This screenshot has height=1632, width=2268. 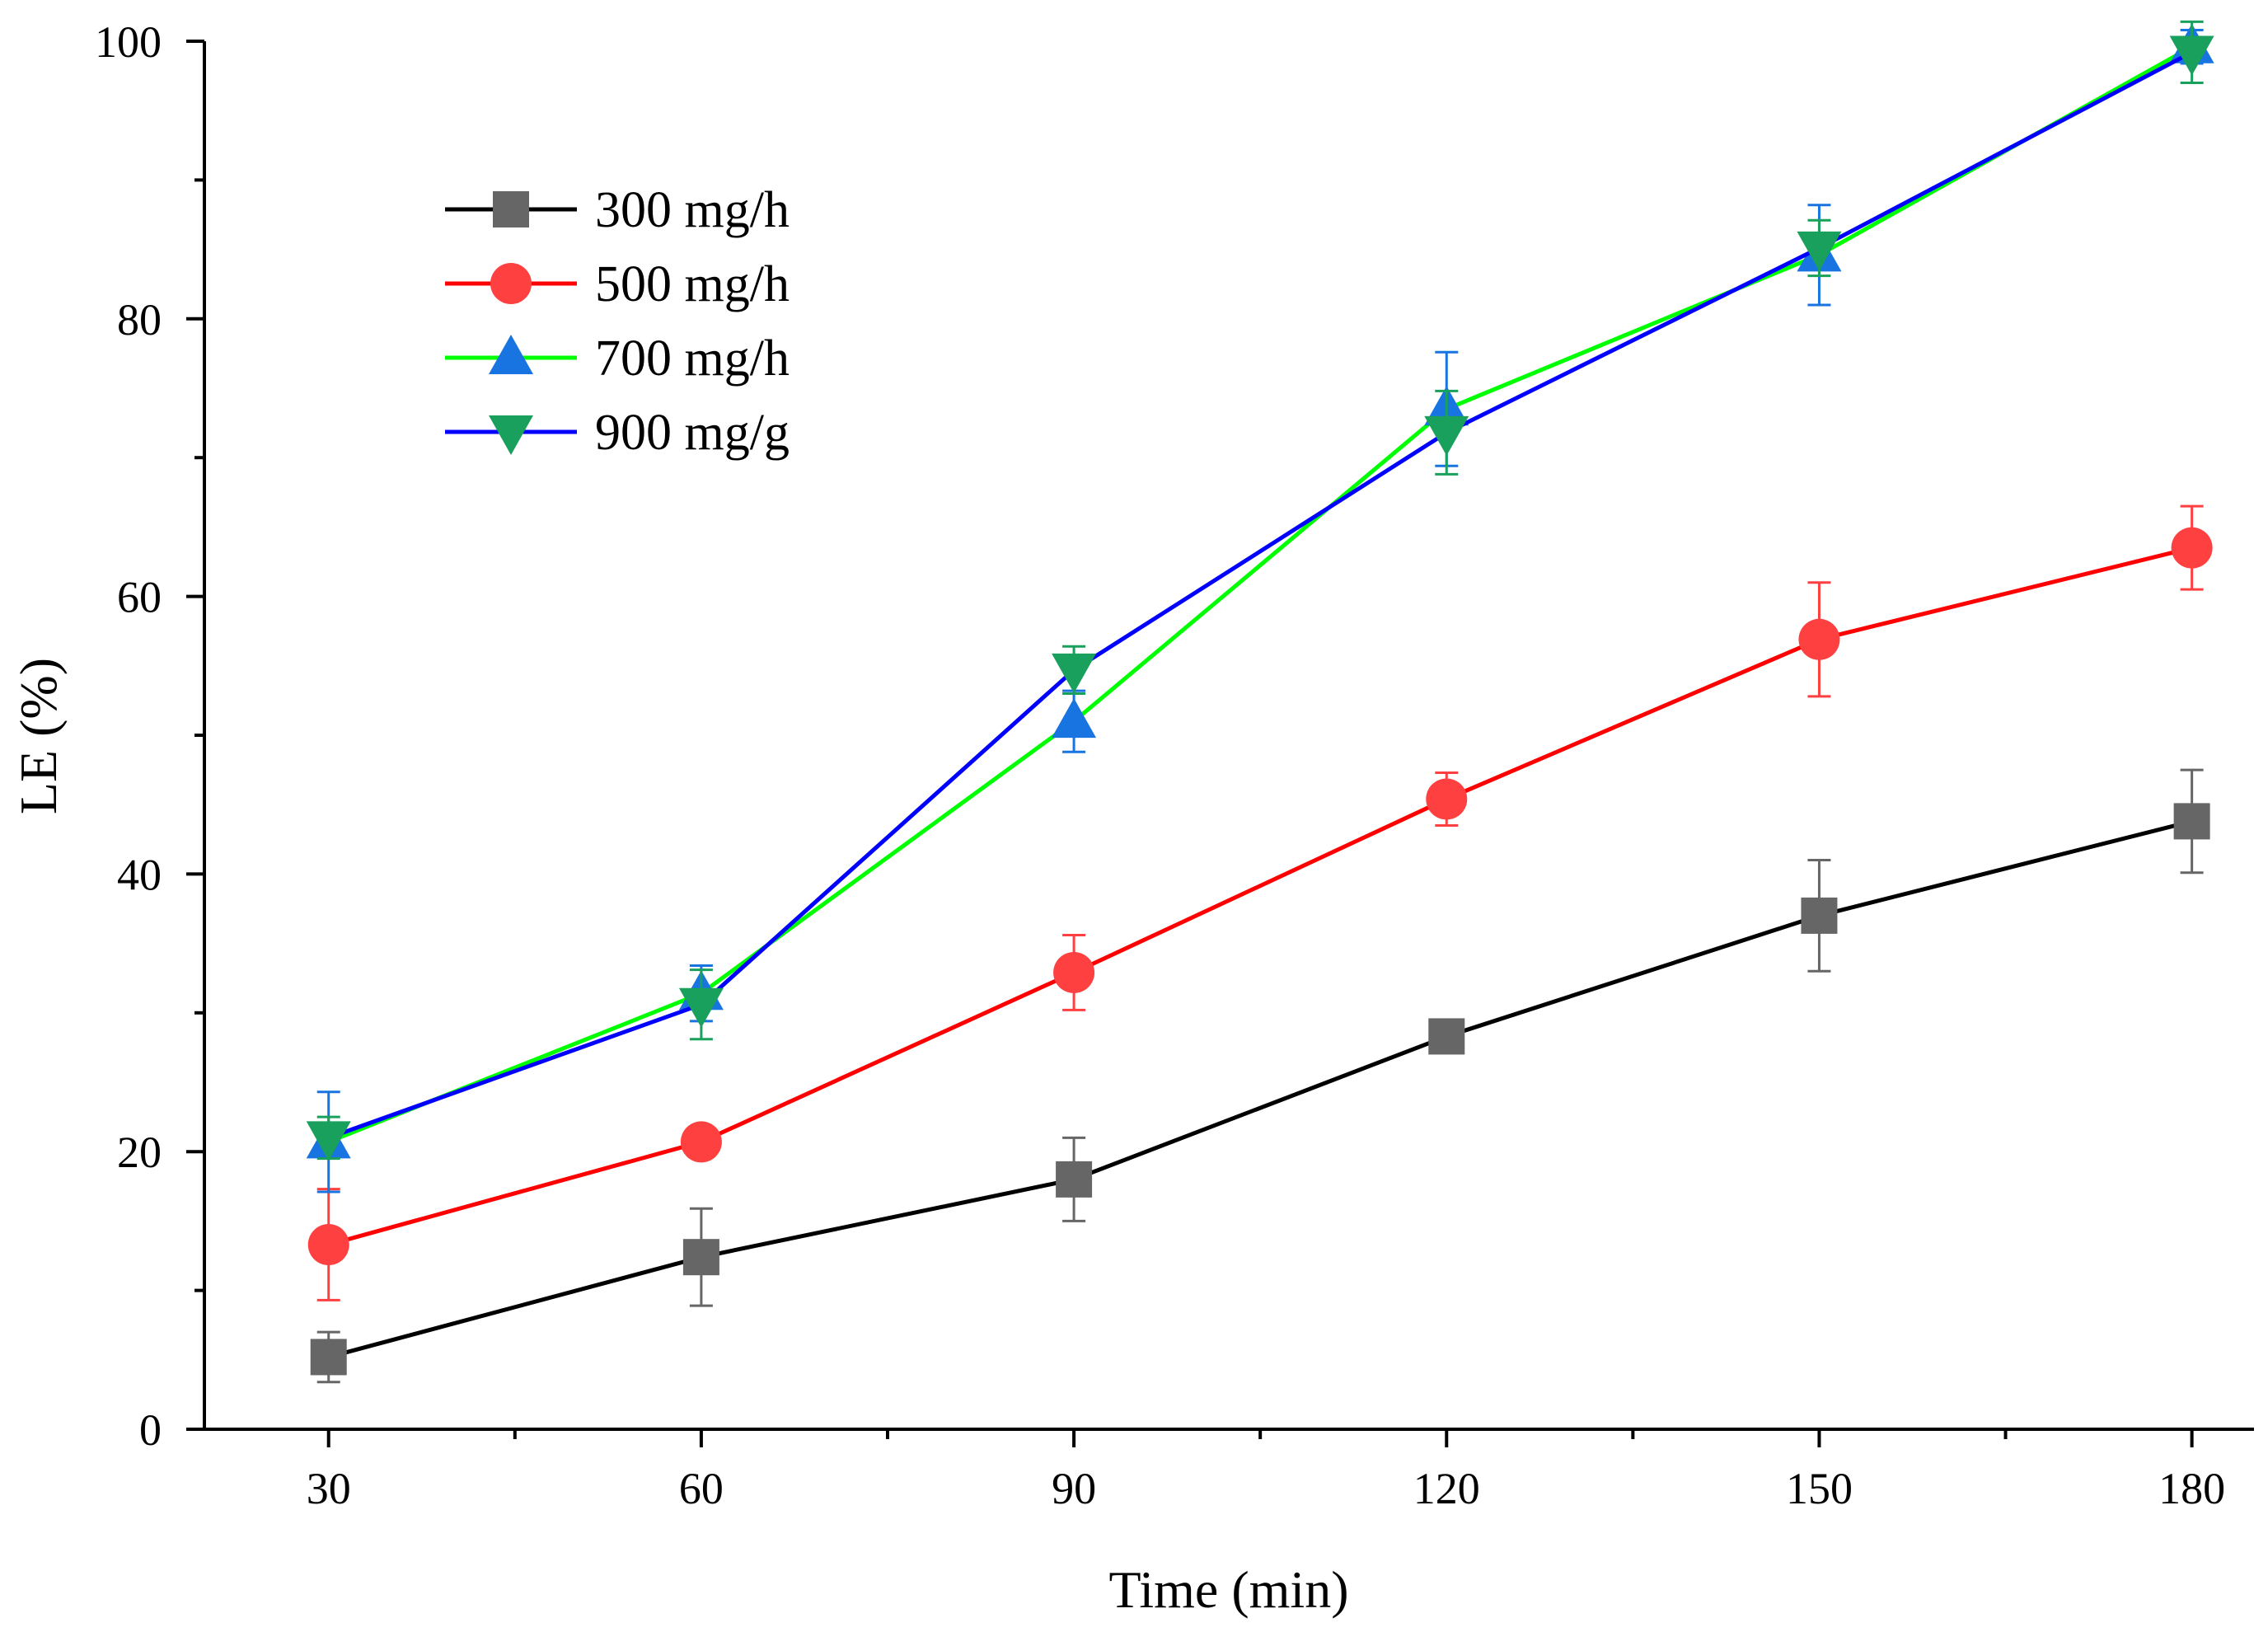 I want to click on legend-entry-2: 700 mg/h, so click(x=617, y=359).